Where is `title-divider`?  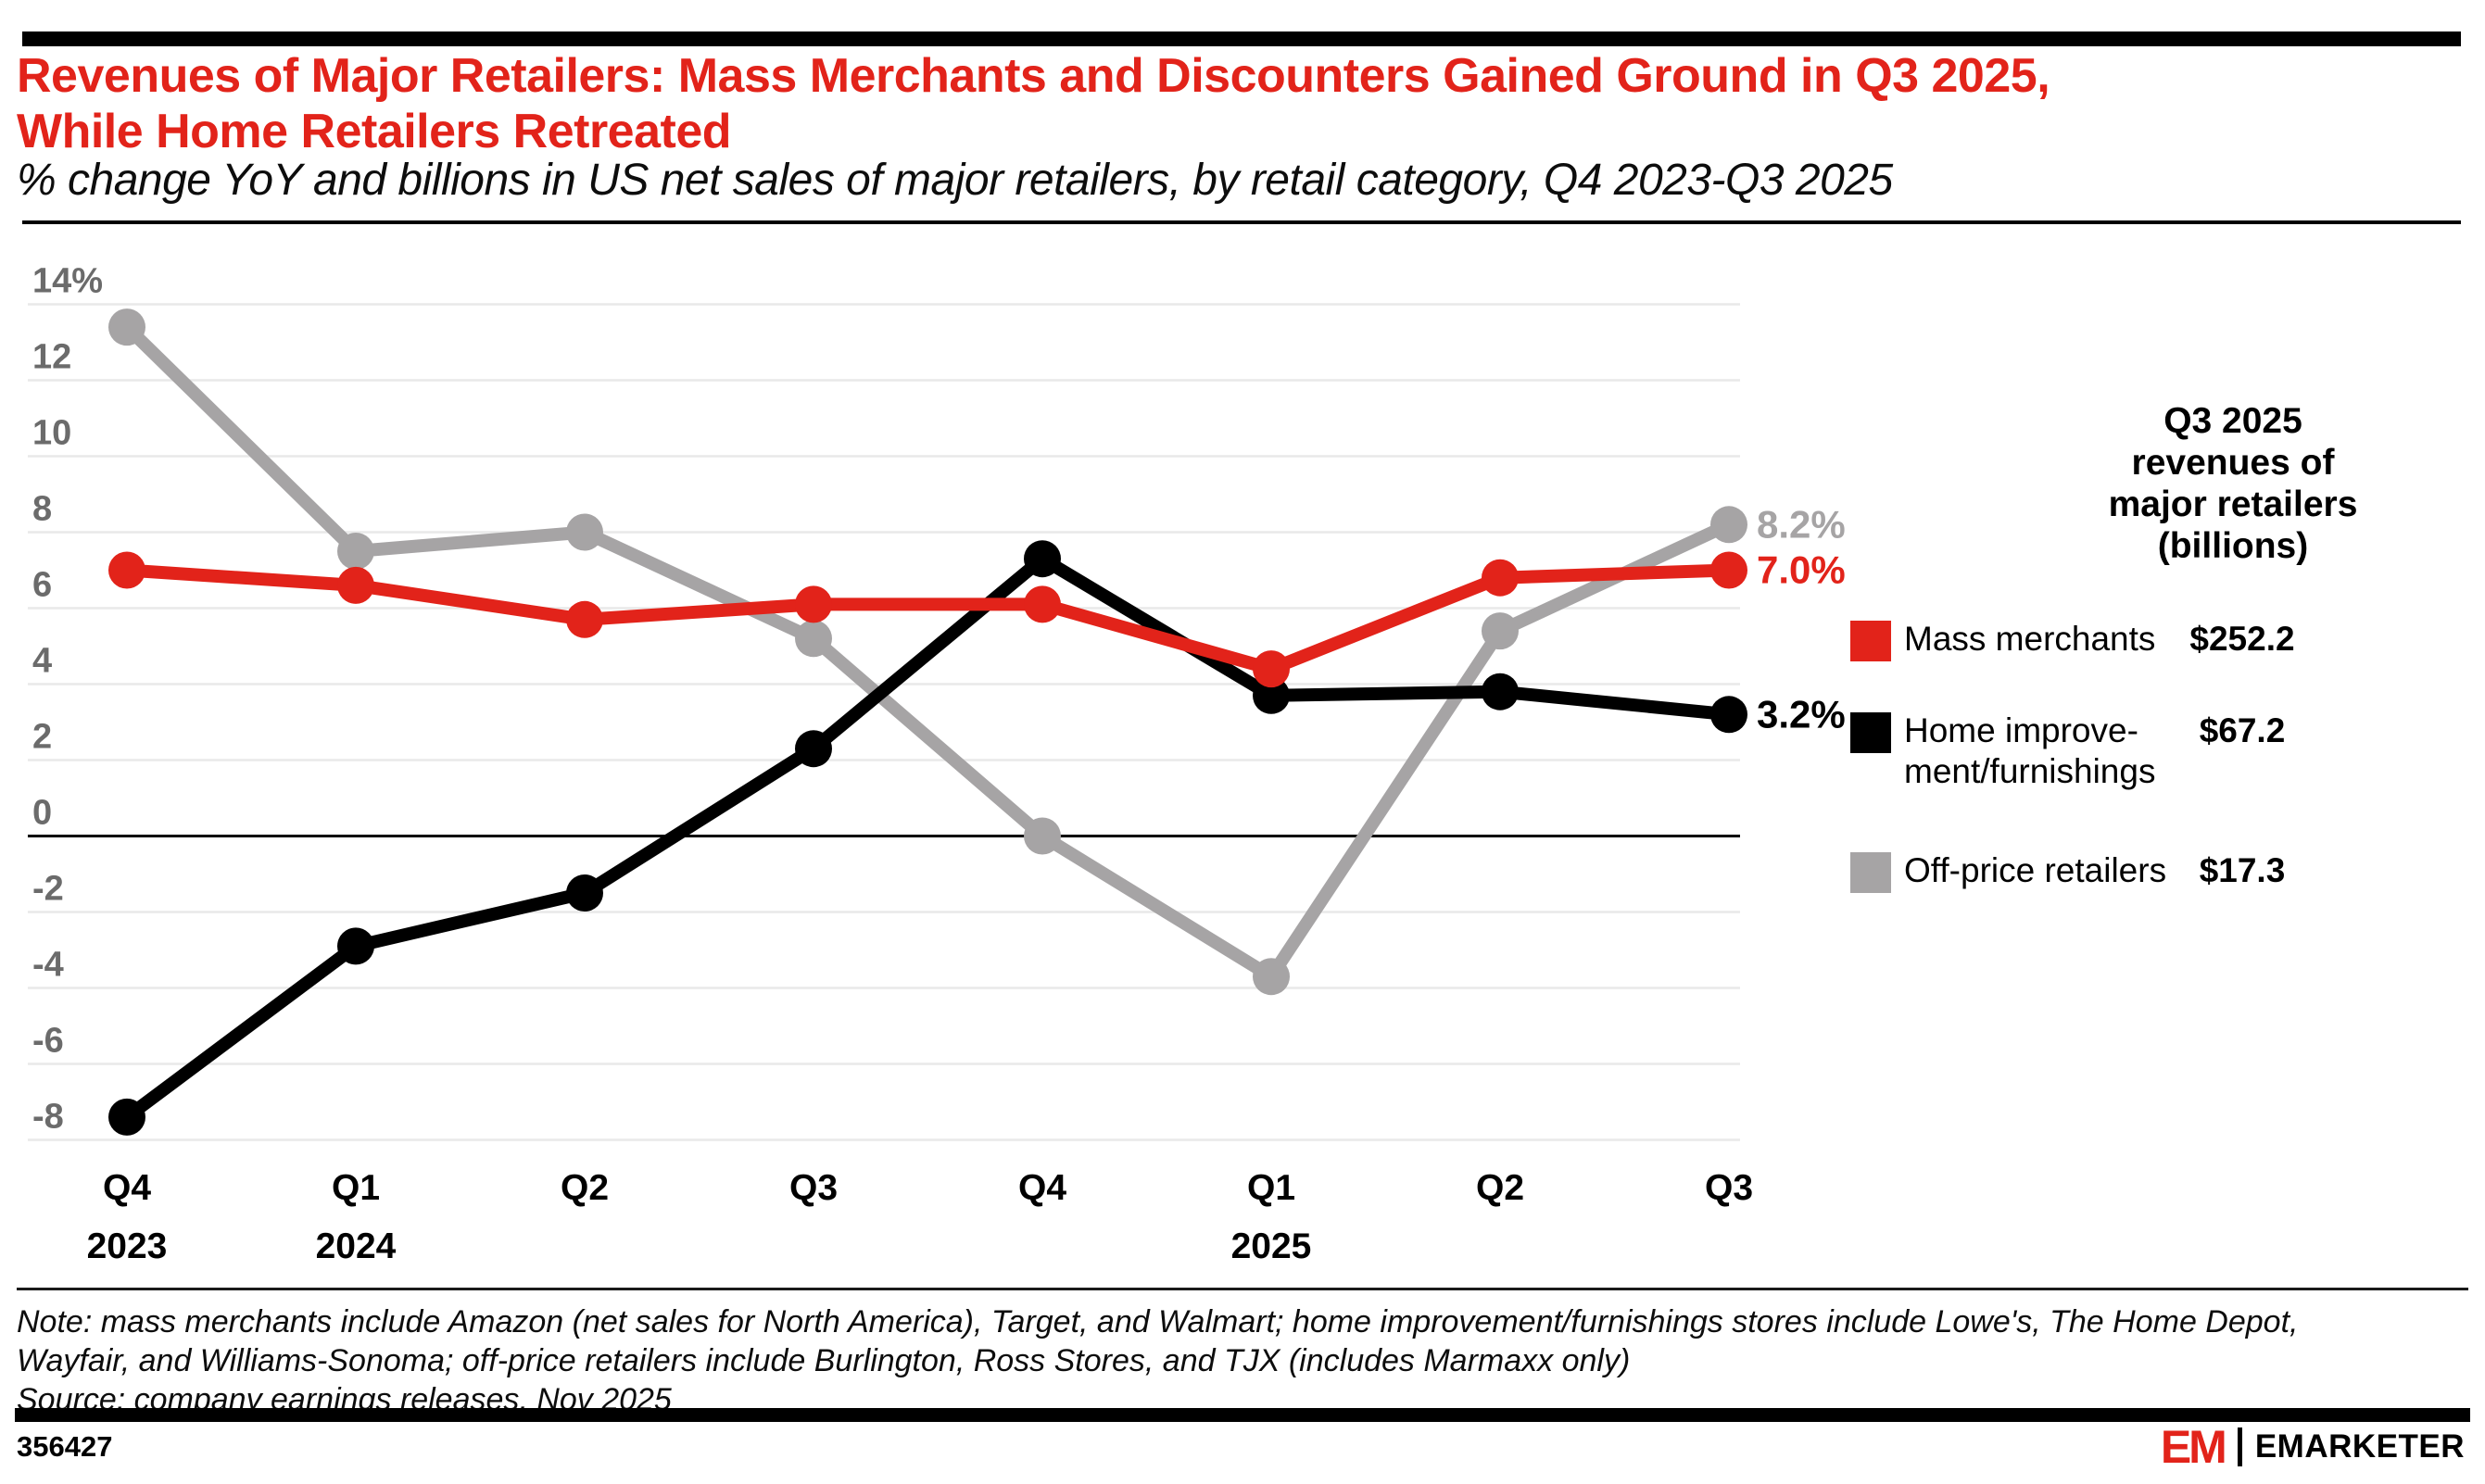
title-divider is located at coordinates (1241, 222).